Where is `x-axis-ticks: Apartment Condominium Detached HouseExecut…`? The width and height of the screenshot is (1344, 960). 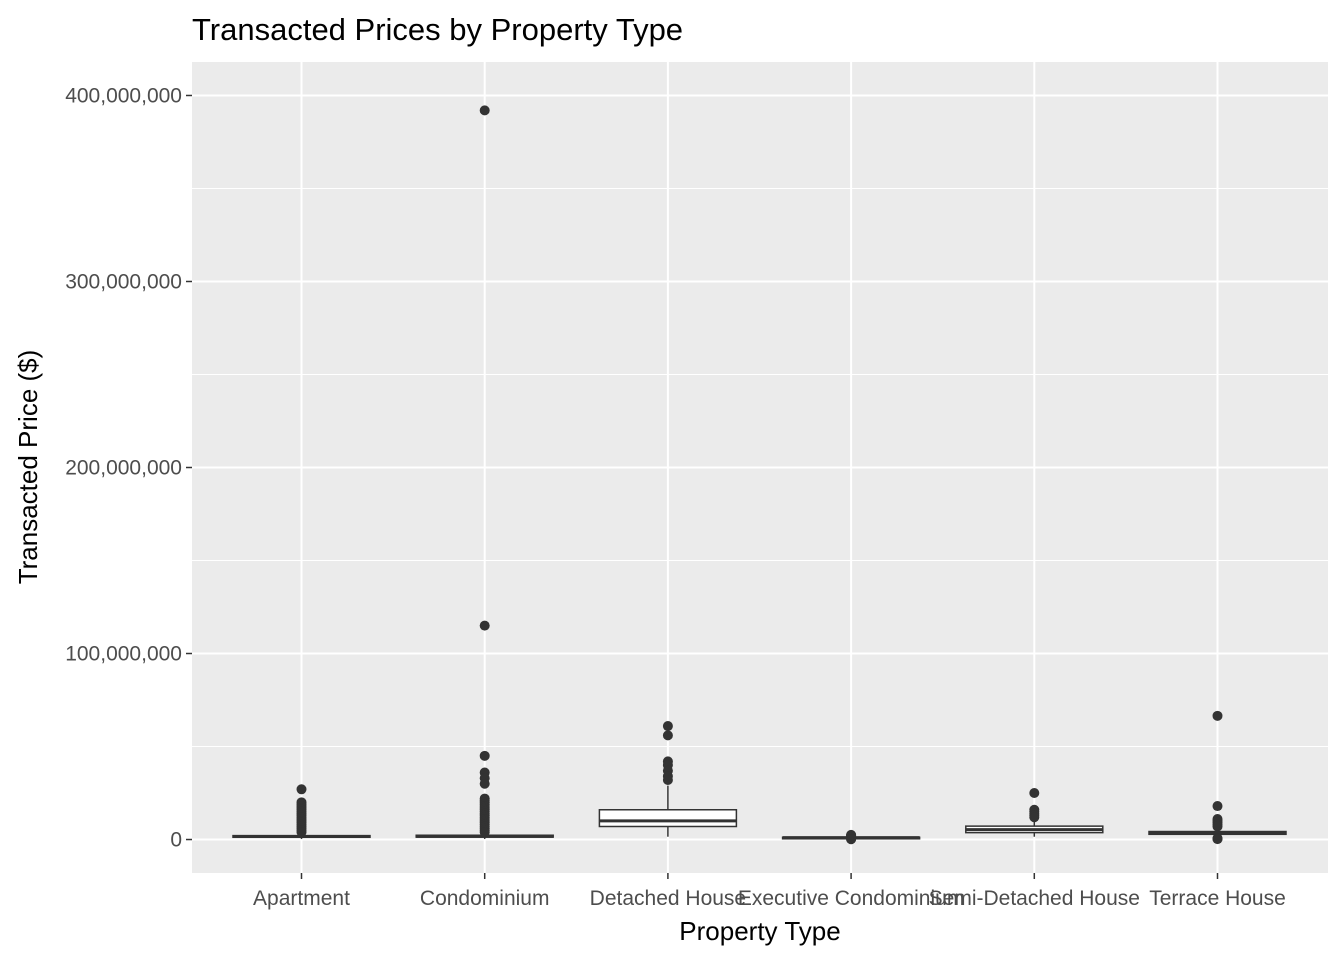 x-axis-ticks: Apartment Condominium Detached HouseExecut… is located at coordinates (769, 891).